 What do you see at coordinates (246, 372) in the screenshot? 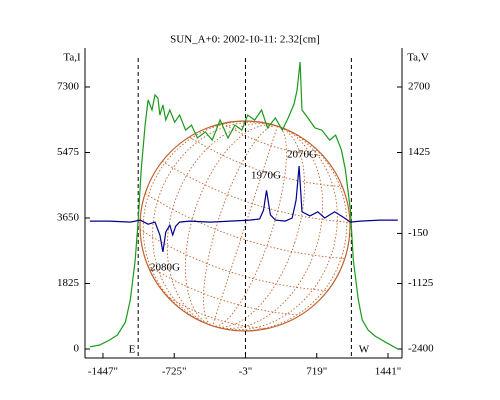
I see `x-tick-label: -3"` at bounding box center [246, 372].